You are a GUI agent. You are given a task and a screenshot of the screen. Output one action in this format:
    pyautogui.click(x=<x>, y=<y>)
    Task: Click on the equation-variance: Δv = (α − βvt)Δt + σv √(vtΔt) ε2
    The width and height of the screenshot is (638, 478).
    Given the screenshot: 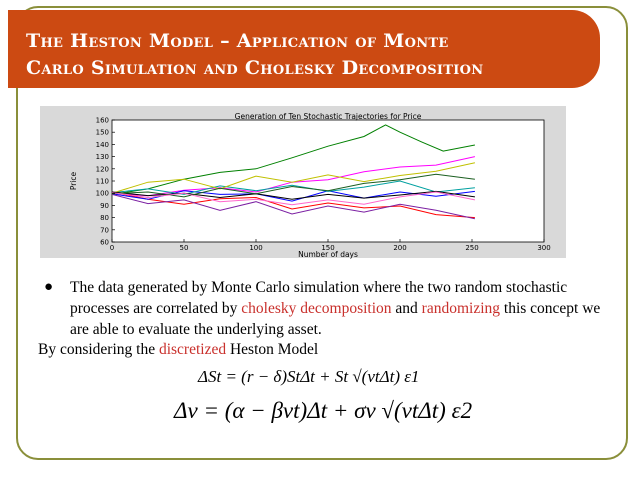 What is the action you would take?
    pyautogui.click(x=323, y=410)
    